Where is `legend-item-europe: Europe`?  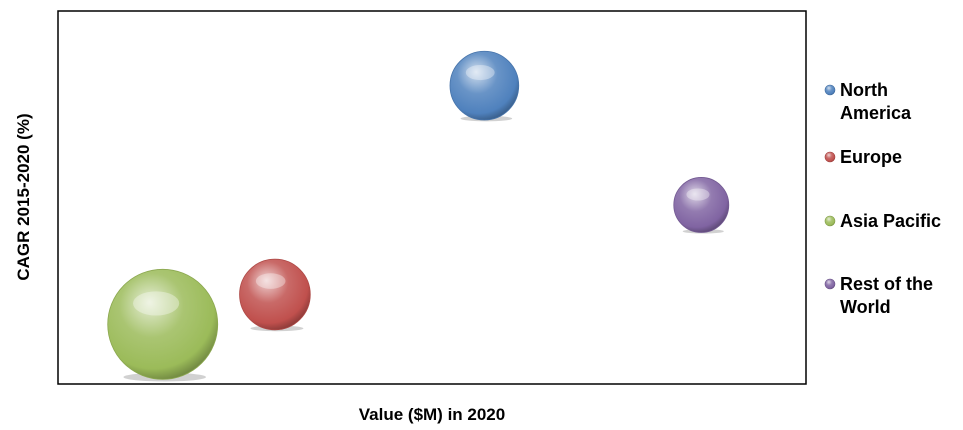 legend-item-europe: Europe is located at coordinates (863, 157).